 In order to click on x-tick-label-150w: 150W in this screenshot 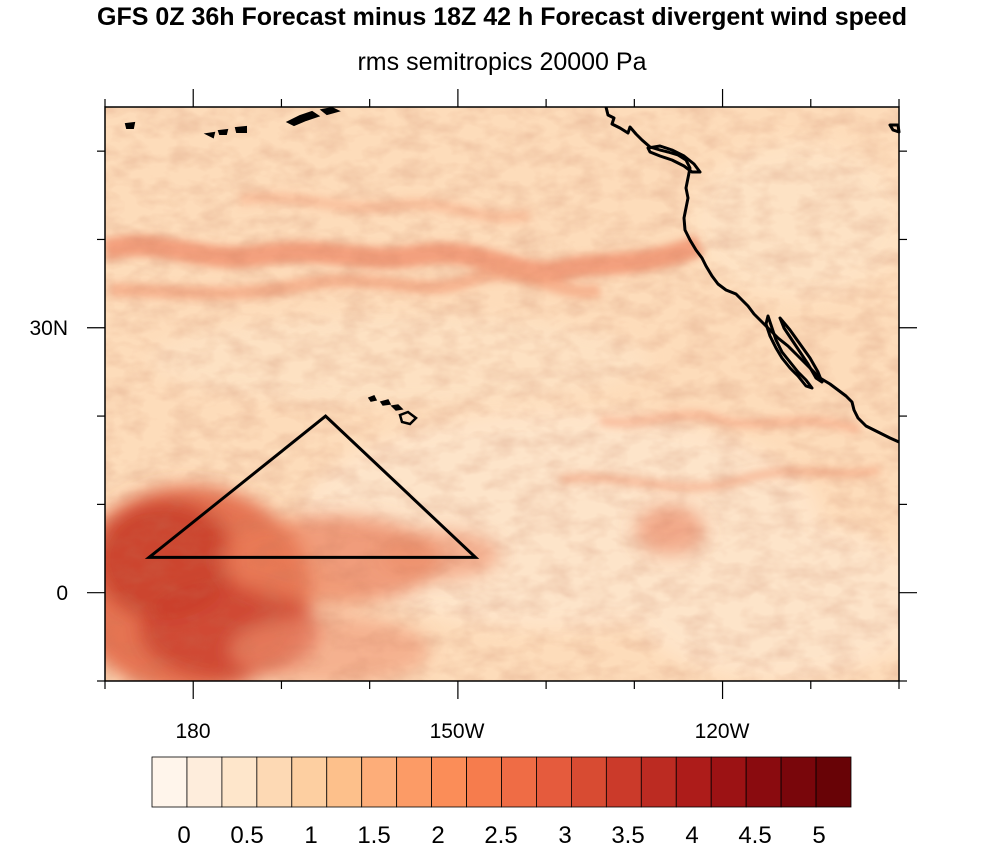, I will do `click(457, 731)`.